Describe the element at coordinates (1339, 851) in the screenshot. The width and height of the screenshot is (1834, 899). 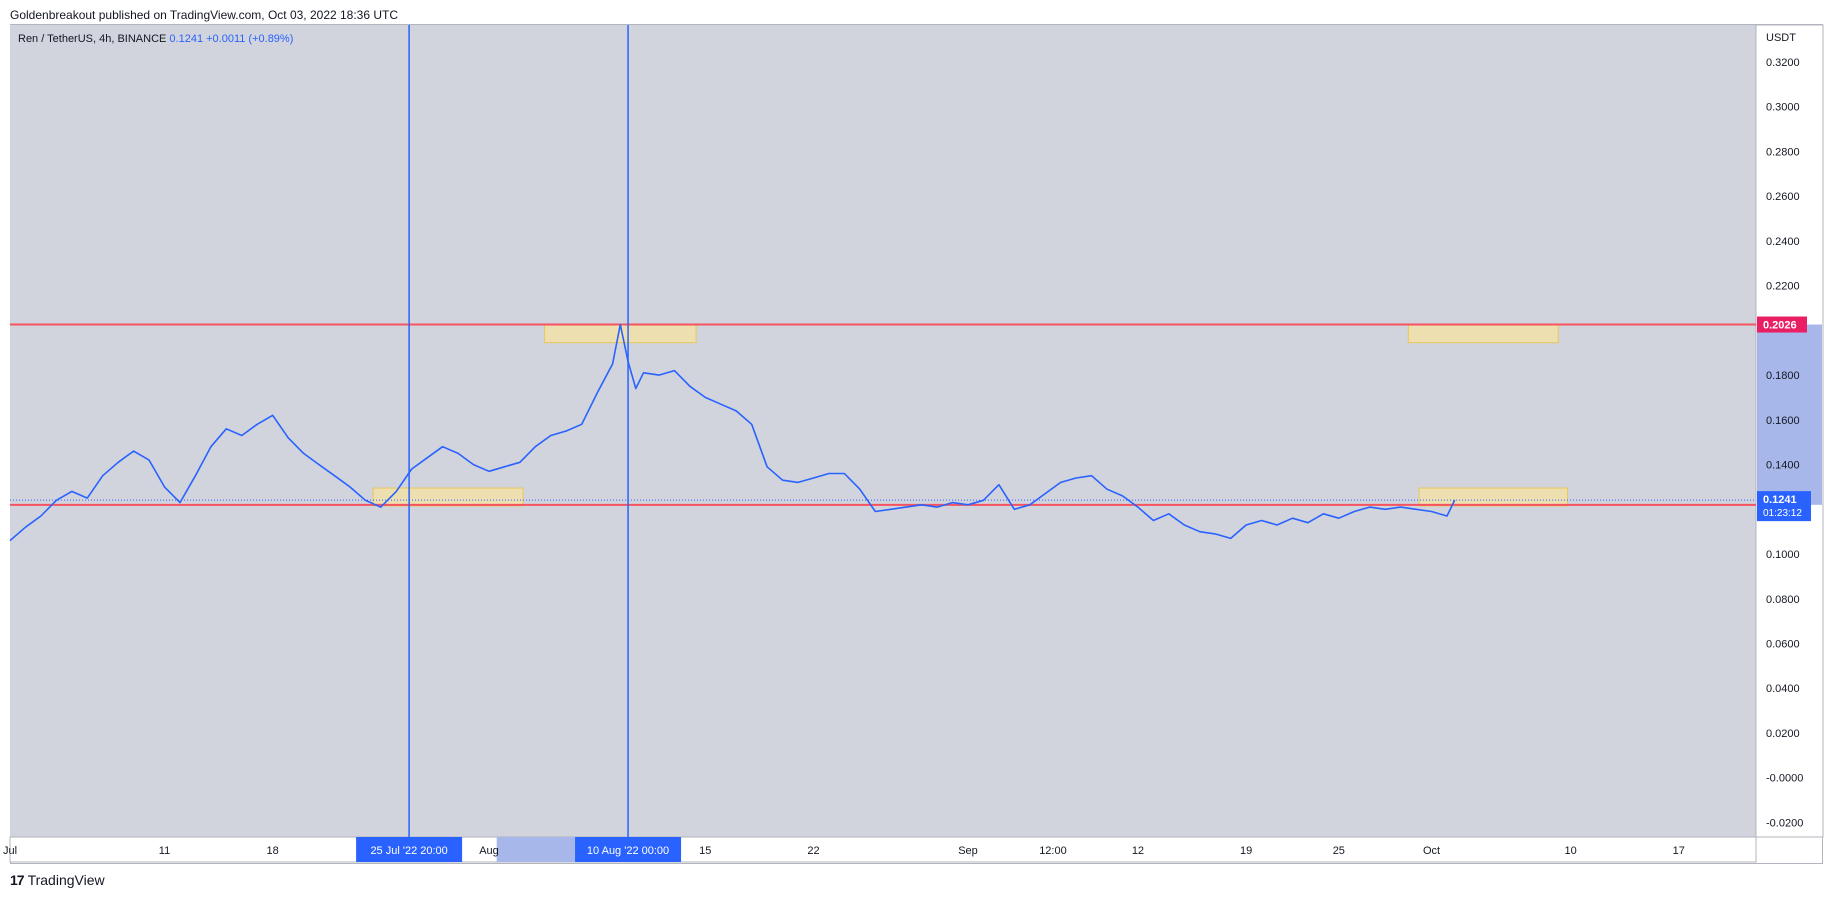
I see `x-tick-label: 25` at that location.